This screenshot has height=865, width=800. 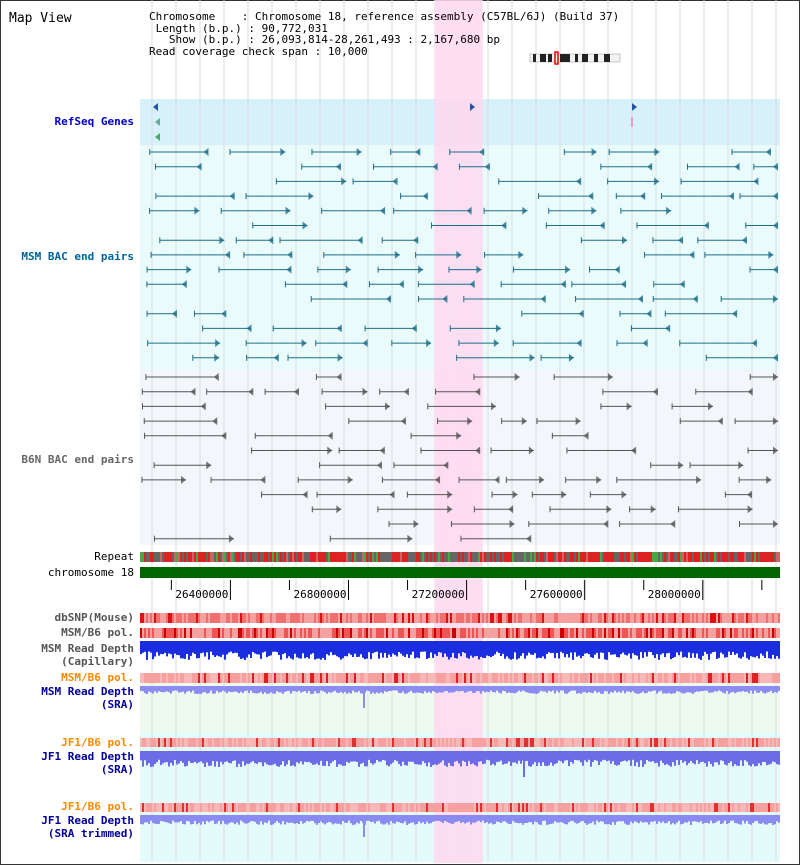 What do you see at coordinates (534, 58) in the screenshot?
I see `ideogram-band` at bounding box center [534, 58].